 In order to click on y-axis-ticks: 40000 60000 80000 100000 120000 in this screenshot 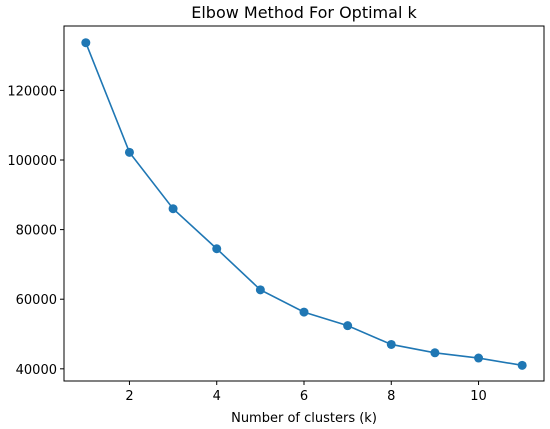, I will do `click(35, 231)`.